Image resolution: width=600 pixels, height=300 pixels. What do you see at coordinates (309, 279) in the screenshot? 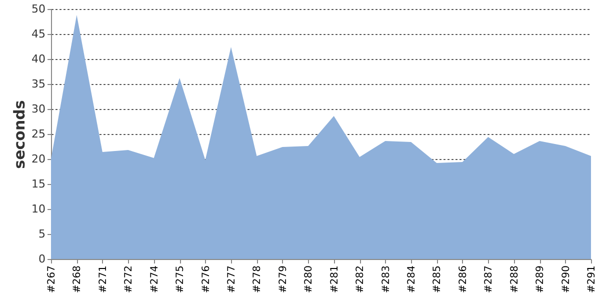
I see `x-tick-label: #280` at bounding box center [309, 279].